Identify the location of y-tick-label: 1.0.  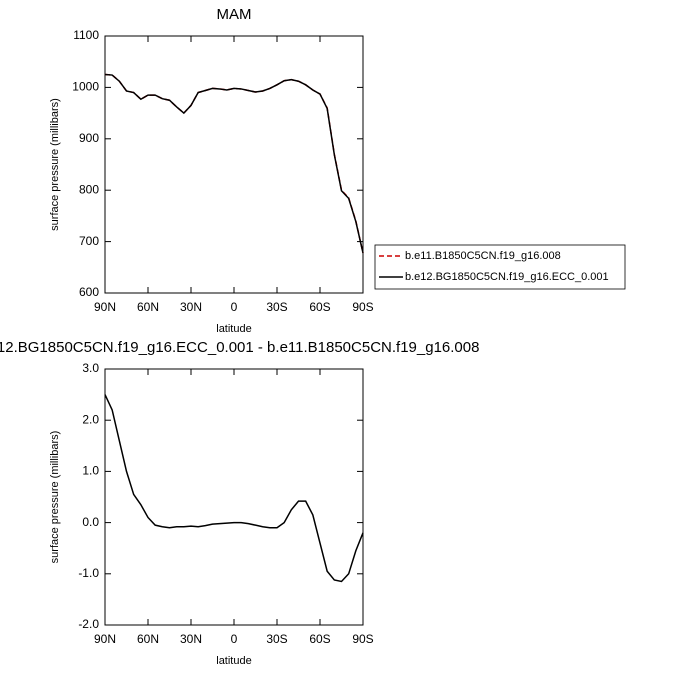
(90, 471).